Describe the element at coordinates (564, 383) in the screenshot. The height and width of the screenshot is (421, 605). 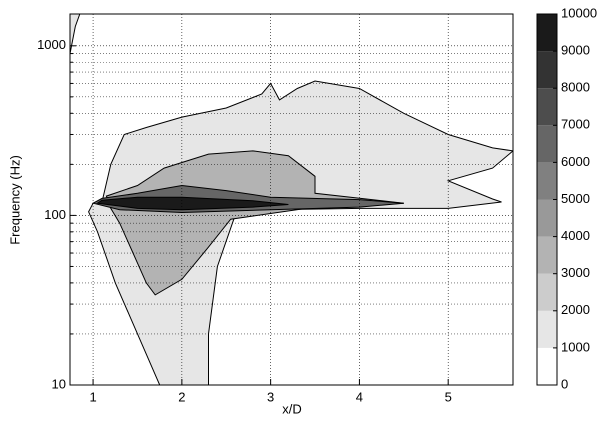
I see `colorbar-tick-label: 0` at that location.